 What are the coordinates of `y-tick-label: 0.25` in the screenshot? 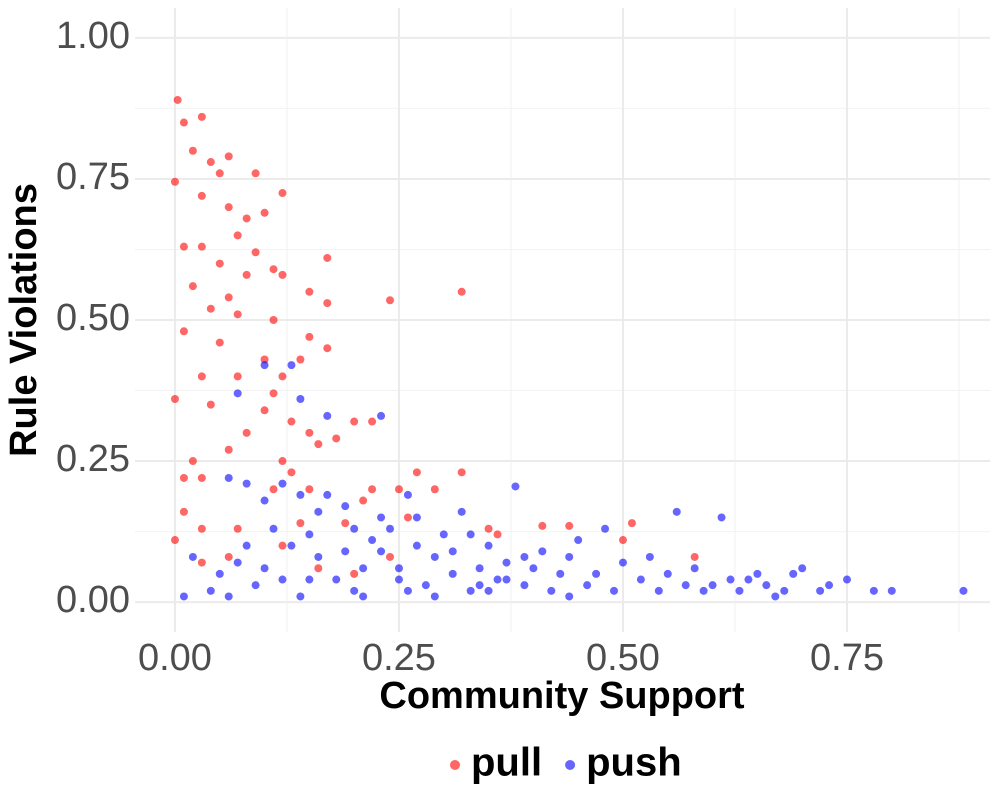 It's located at (93, 459).